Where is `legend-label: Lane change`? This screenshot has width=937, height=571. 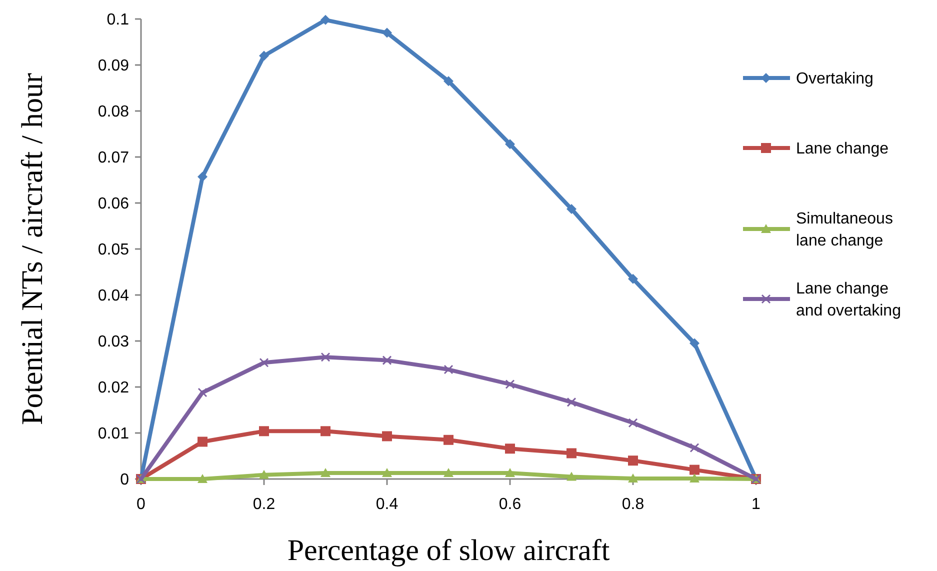
legend-label: Lane change is located at coordinates (842, 149).